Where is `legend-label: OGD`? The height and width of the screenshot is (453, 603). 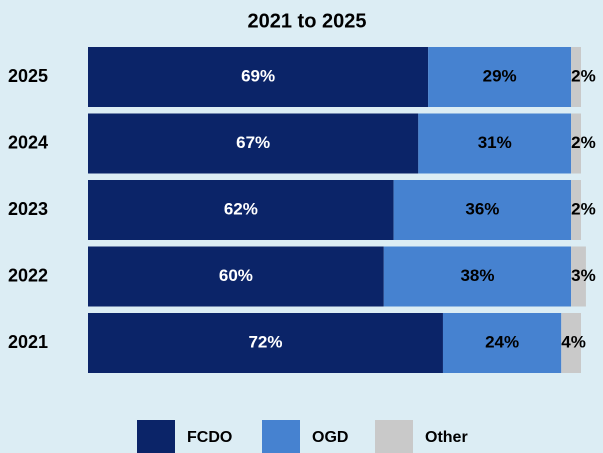
legend-label: OGD is located at coordinates (330, 437).